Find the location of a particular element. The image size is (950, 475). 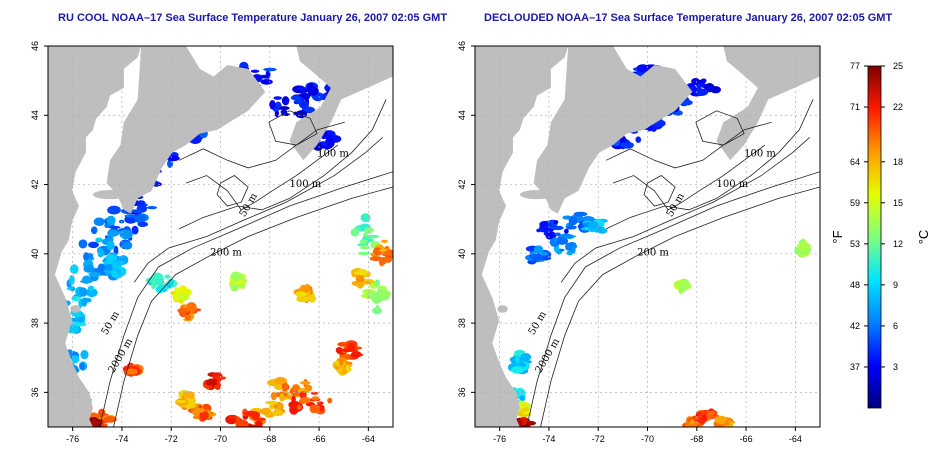

latitude-tick-label: 46 is located at coordinates (35, 46).